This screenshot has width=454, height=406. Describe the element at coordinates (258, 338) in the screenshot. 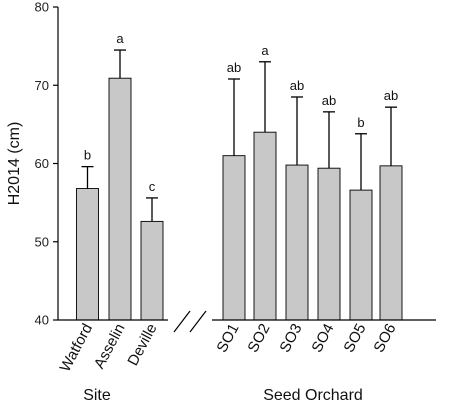

I see `x-tick-label: SO2` at that location.